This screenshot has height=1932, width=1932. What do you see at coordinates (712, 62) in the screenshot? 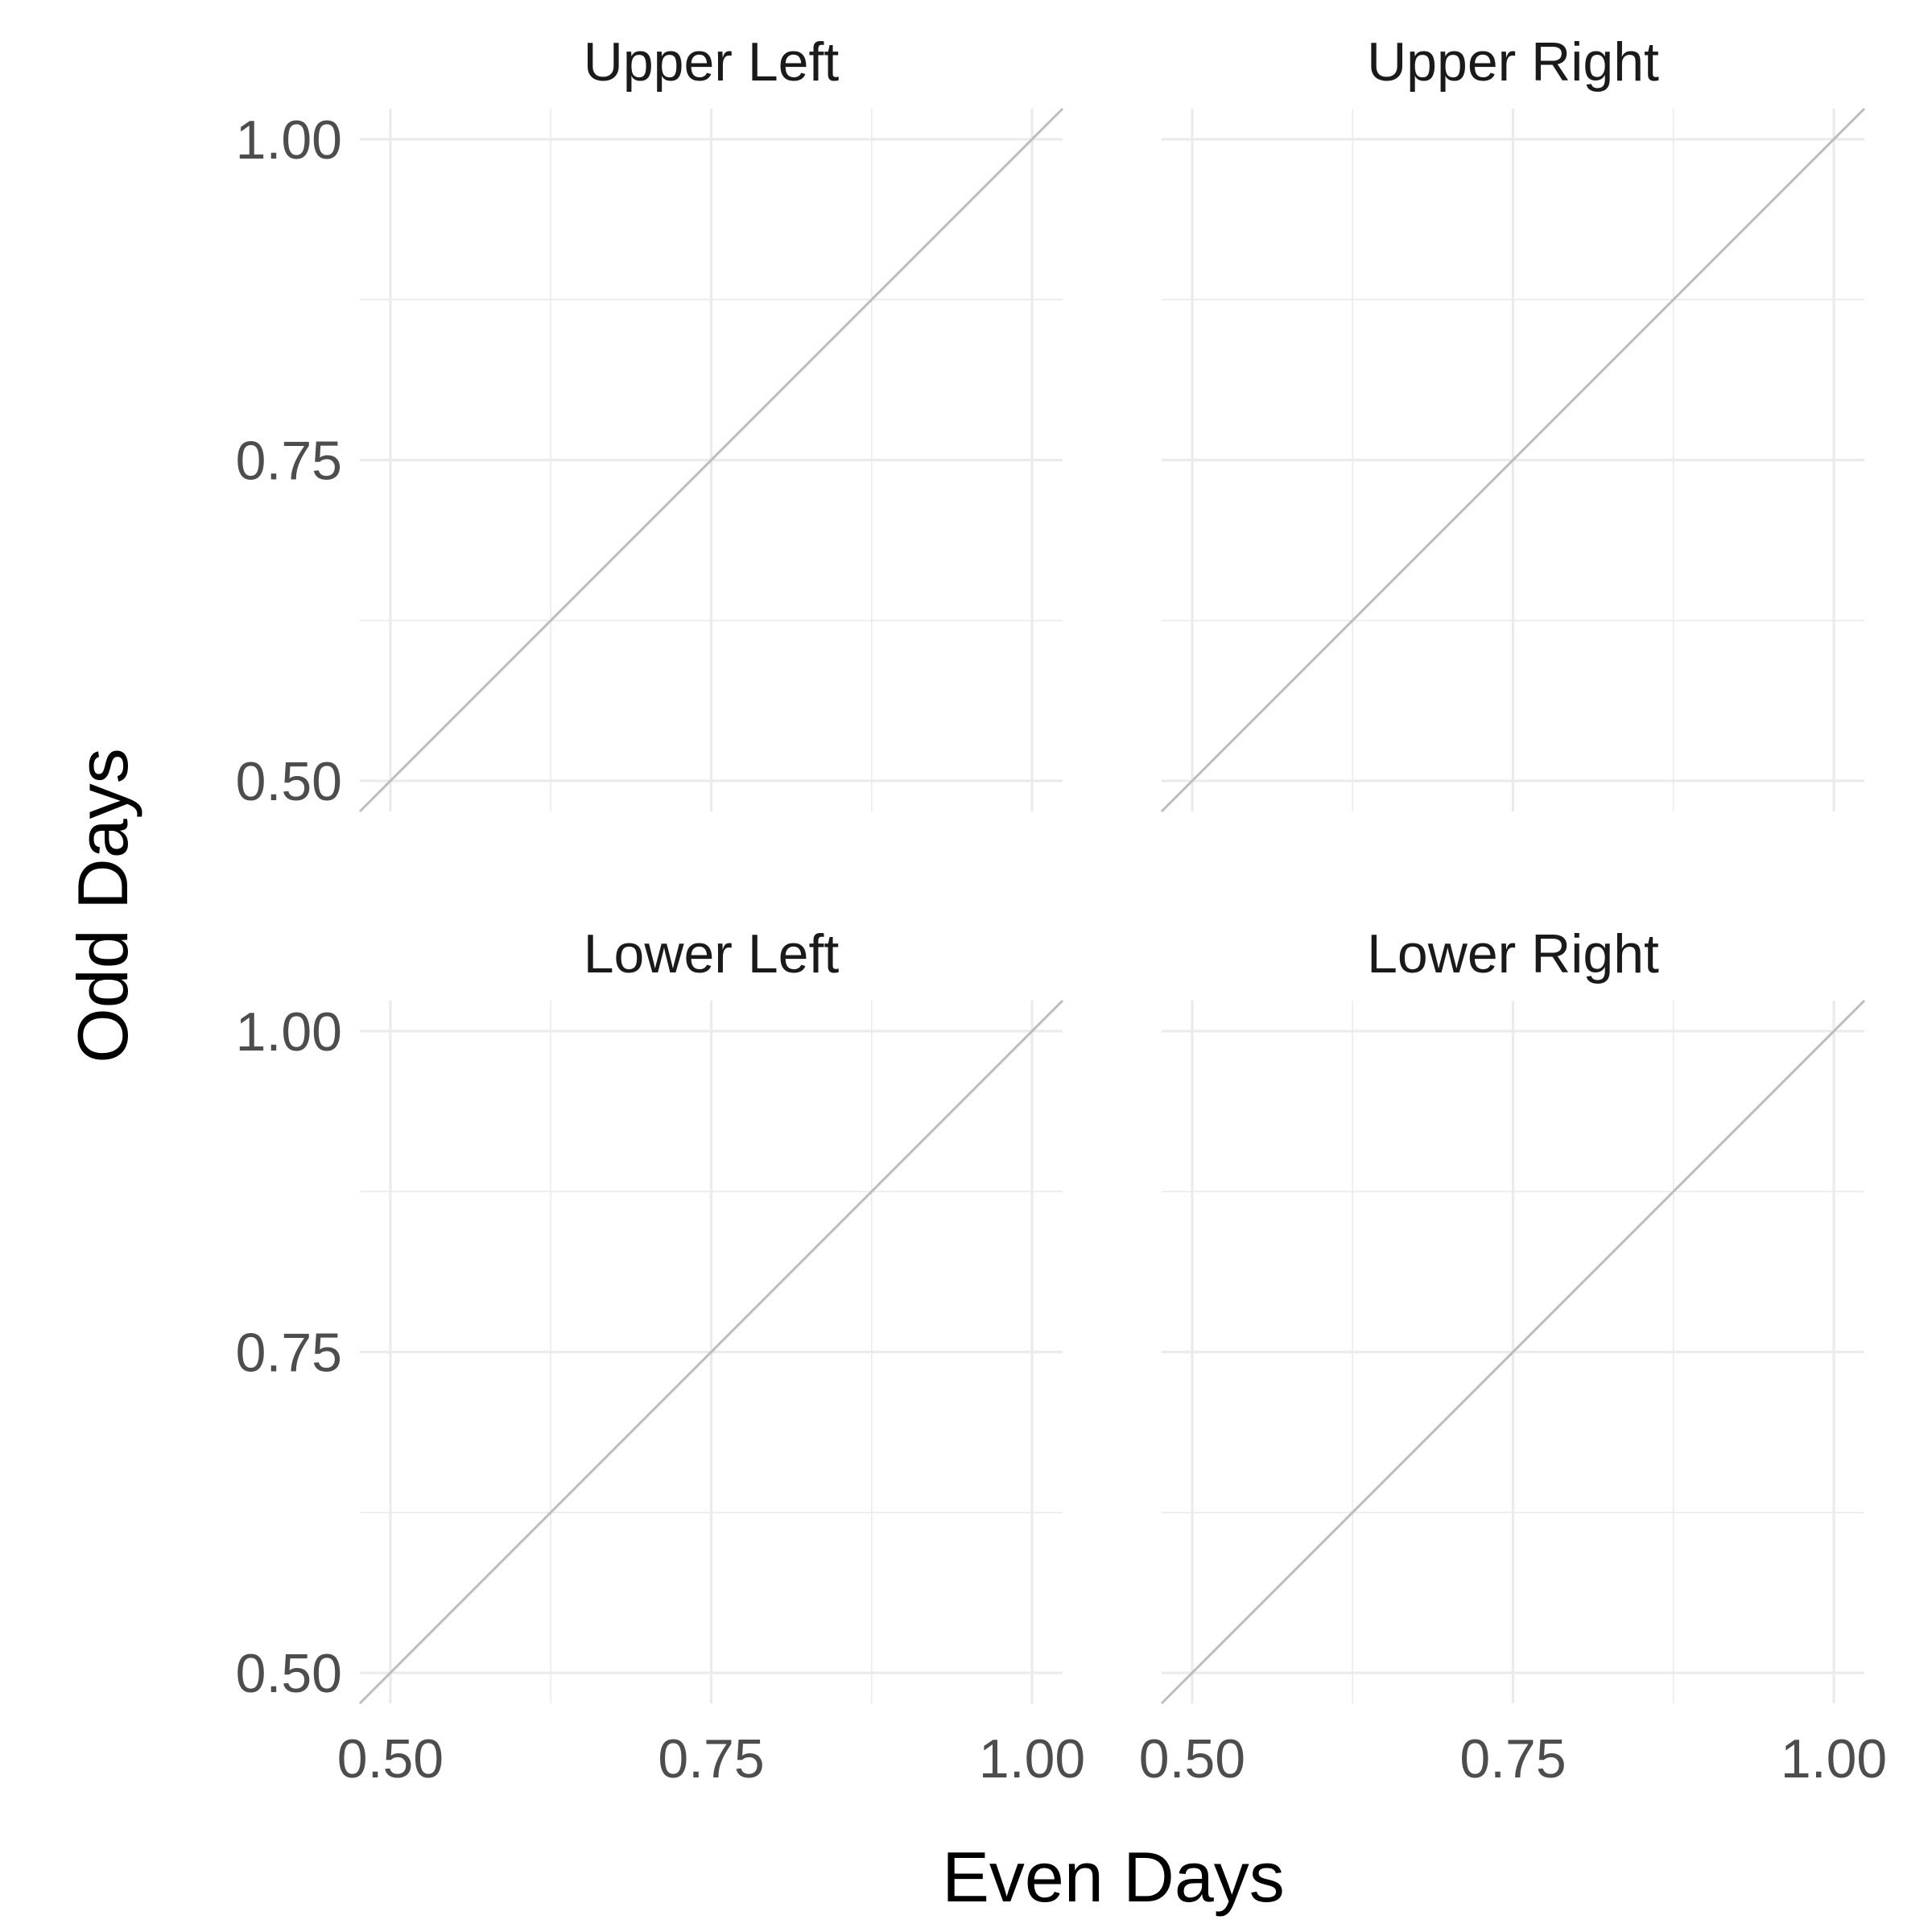
I see `facet-title: Upper Left` at bounding box center [712, 62].